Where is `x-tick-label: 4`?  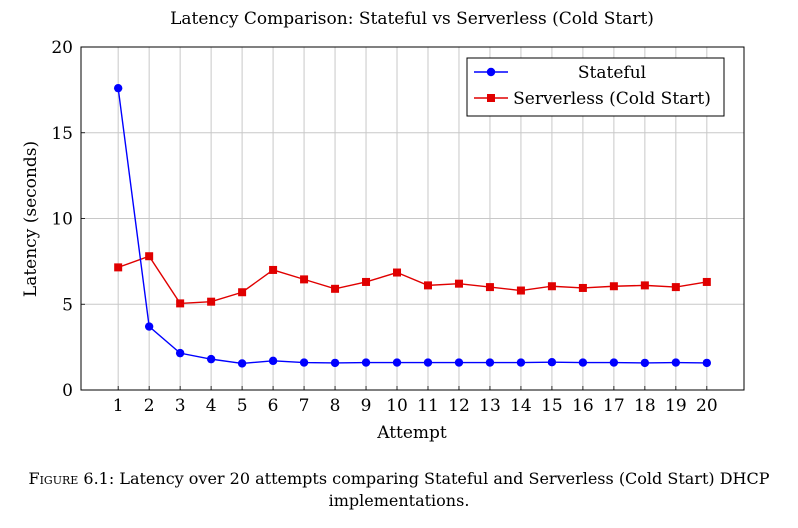
x-tick-label: 4 is located at coordinates (211, 406).